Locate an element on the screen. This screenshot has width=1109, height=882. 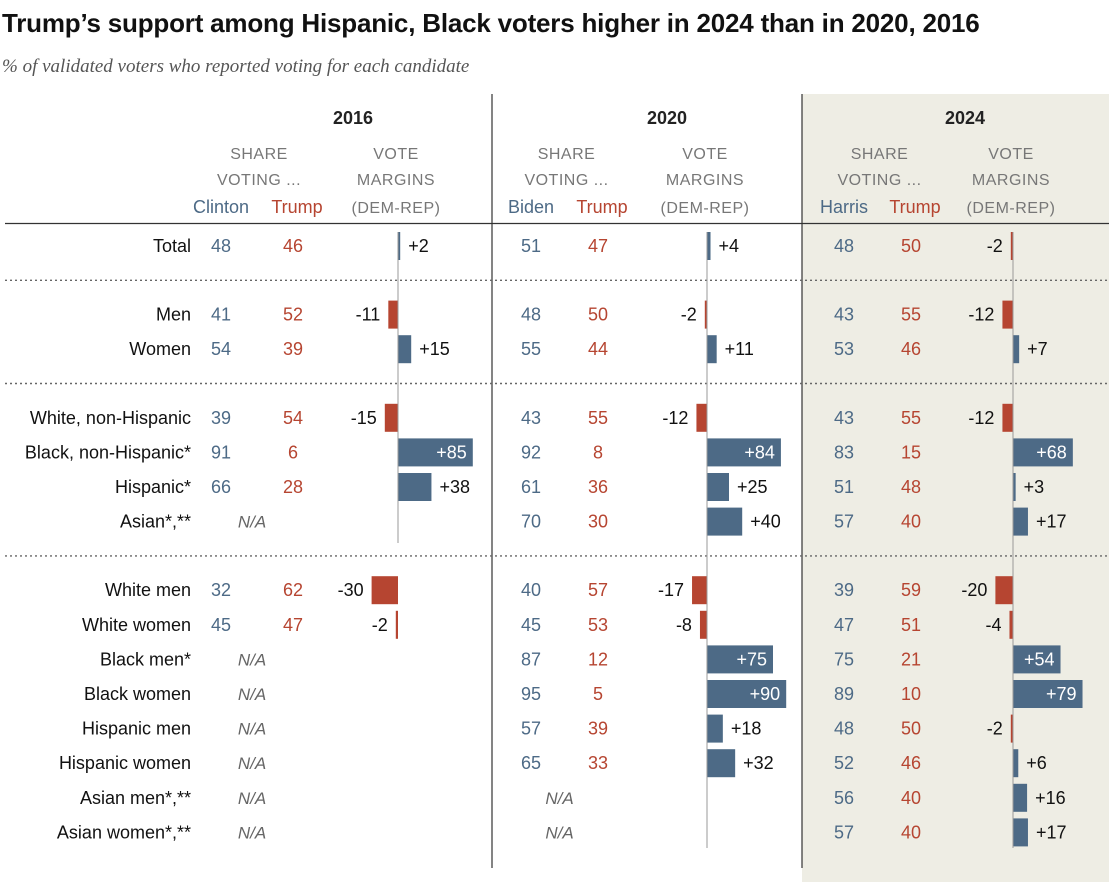
dem-share-value: 75 is located at coordinates (844, 659).